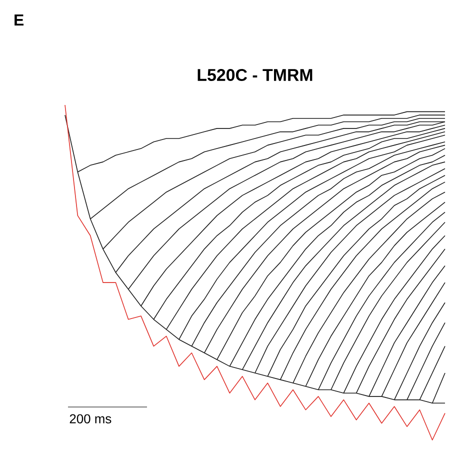 The image size is (450, 455). I want to click on annotation: 200 ms, so click(91, 419).